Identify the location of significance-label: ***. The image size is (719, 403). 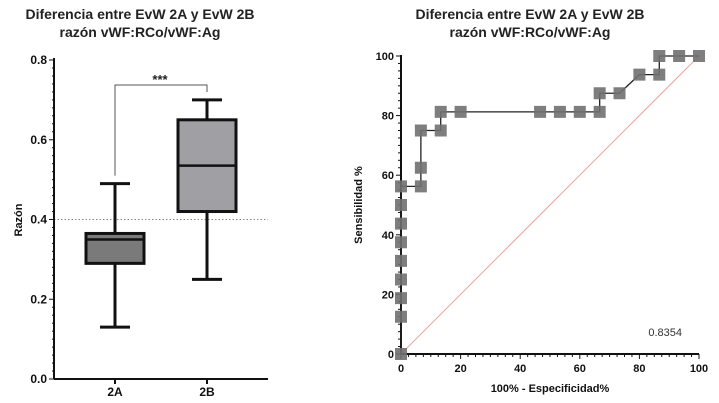
(160, 79).